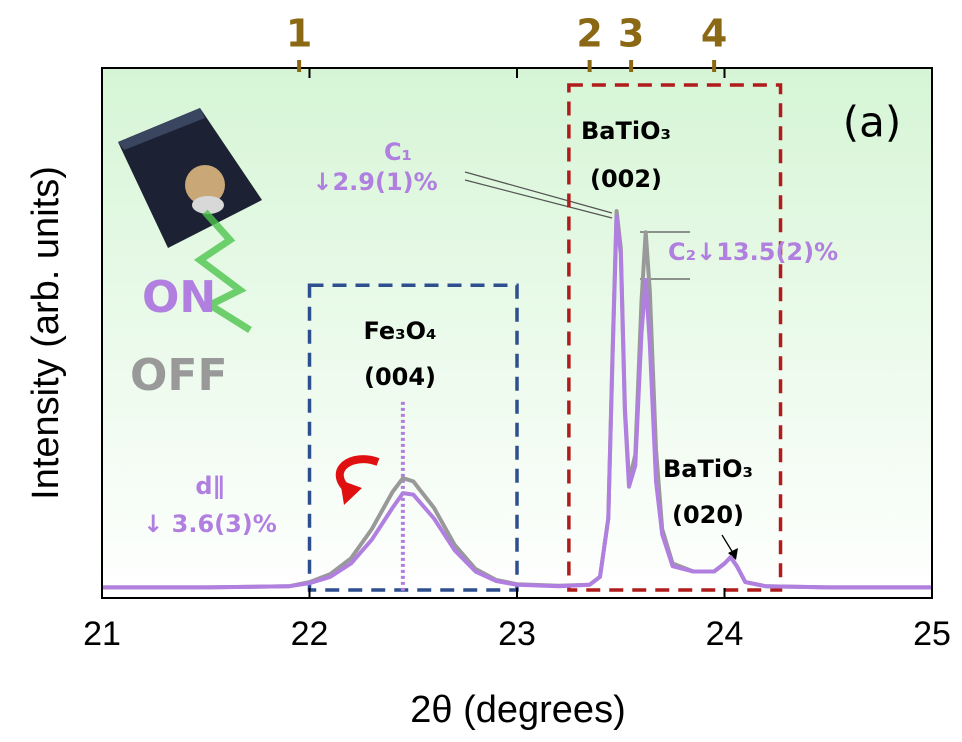  What do you see at coordinates (753, 252) in the screenshot?
I see `annotation: C₂↓13.5(2)%` at bounding box center [753, 252].